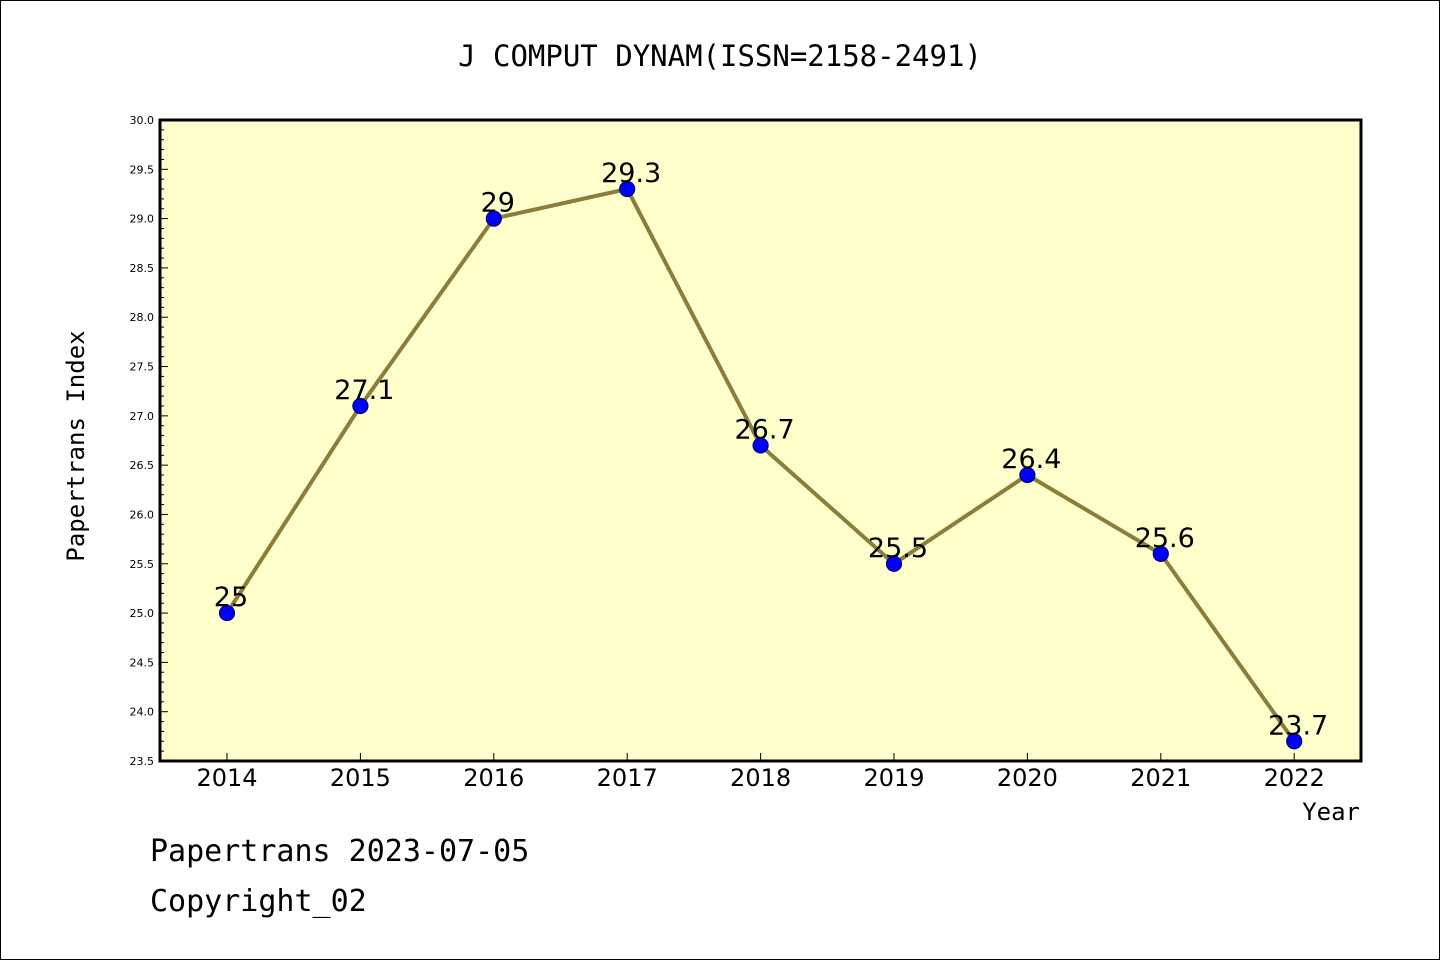 The width and height of the screenshot is (1440, 960). Describe the element at coordinates (142, 761) in the screenshot. I see `y-tick-label: 23.5` at that location.